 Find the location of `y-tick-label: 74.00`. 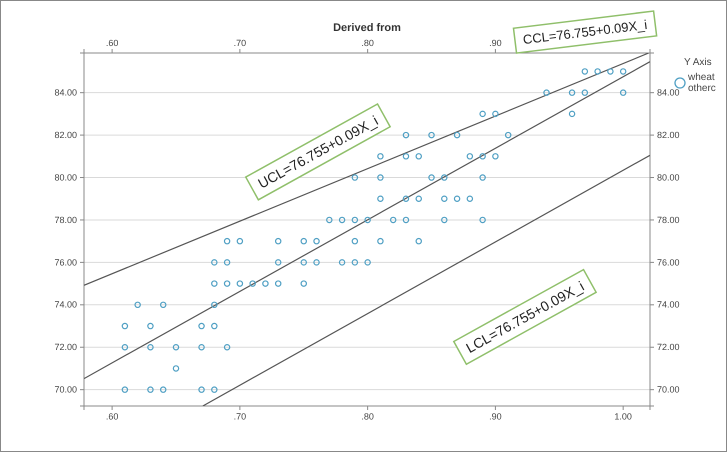

y-tick-label: 74.00 is located at coordinates (65, 305).